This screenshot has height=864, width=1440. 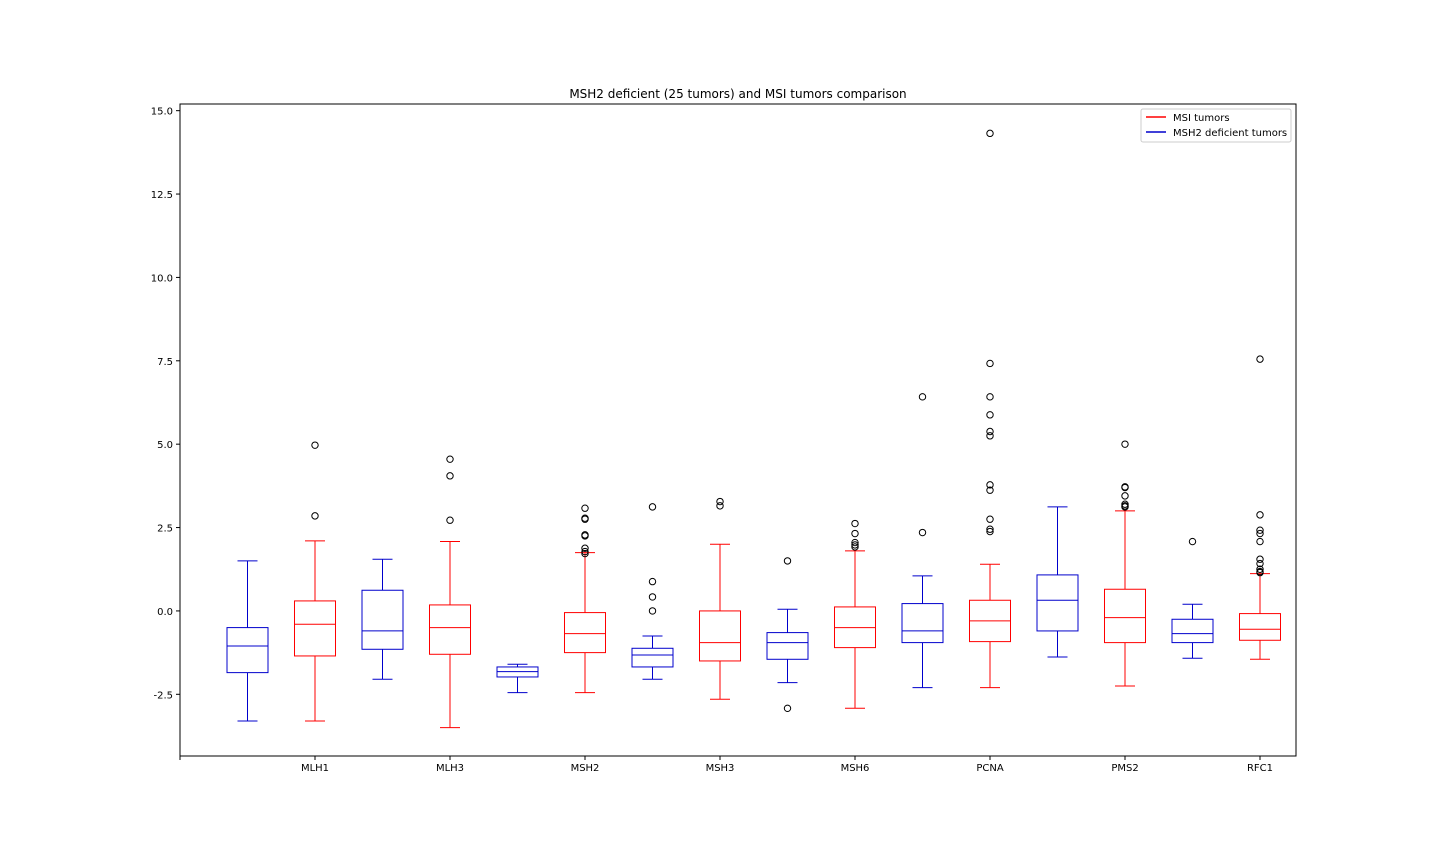 What do you see at coordinates (162, 195) in the screenshot?
I see `y-tick-label: 12.5` at bounding box center [162, 195].